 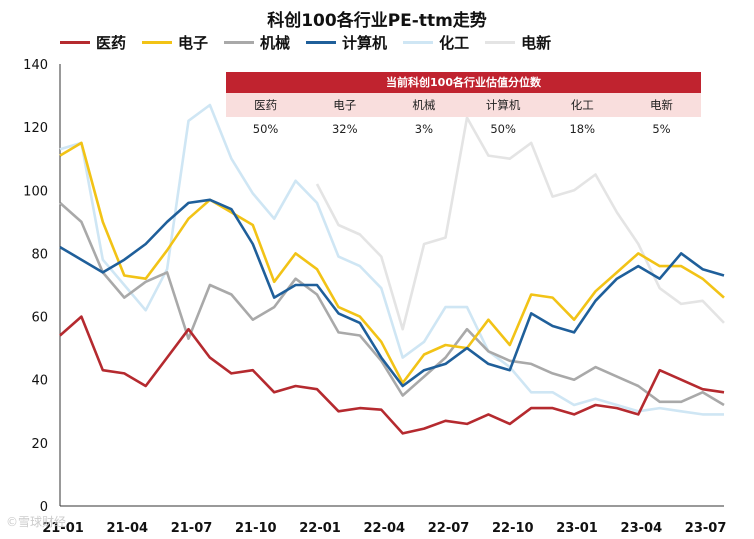 I want to click on watermark: ©雪球财经, so click(x=36, y=522).